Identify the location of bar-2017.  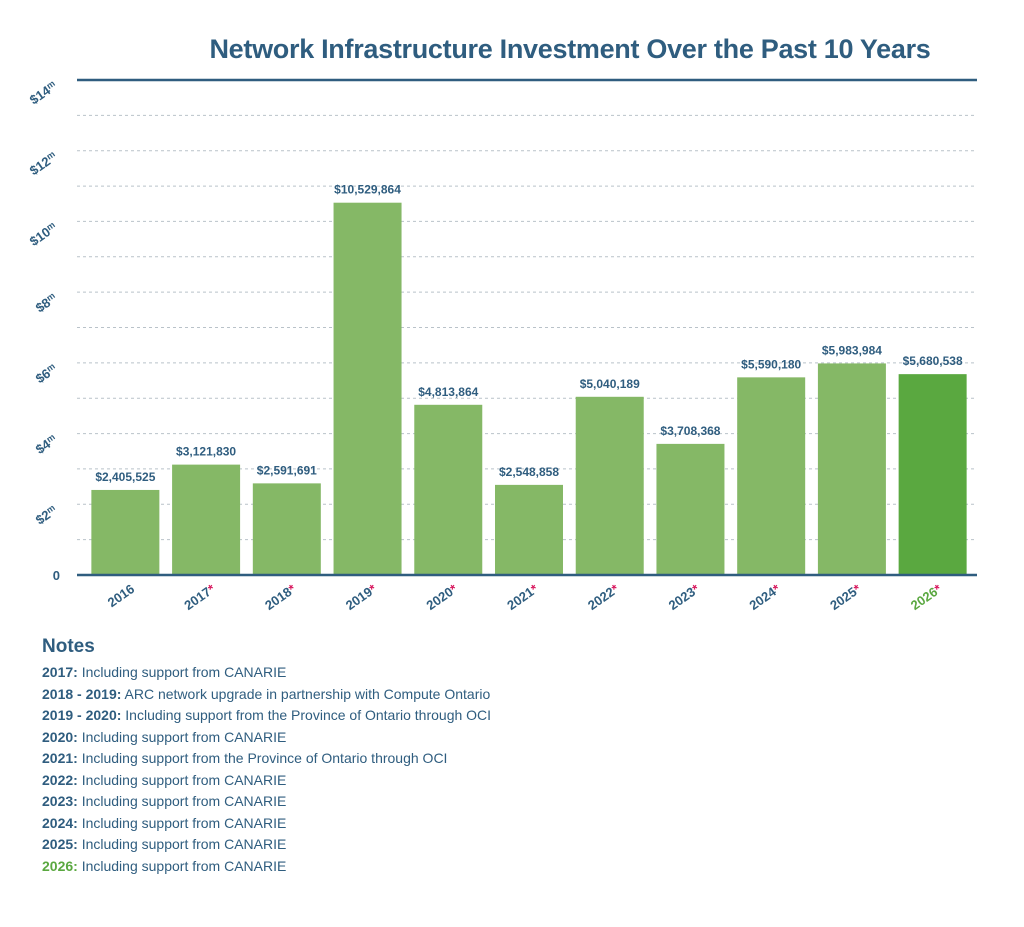
(206, 519).